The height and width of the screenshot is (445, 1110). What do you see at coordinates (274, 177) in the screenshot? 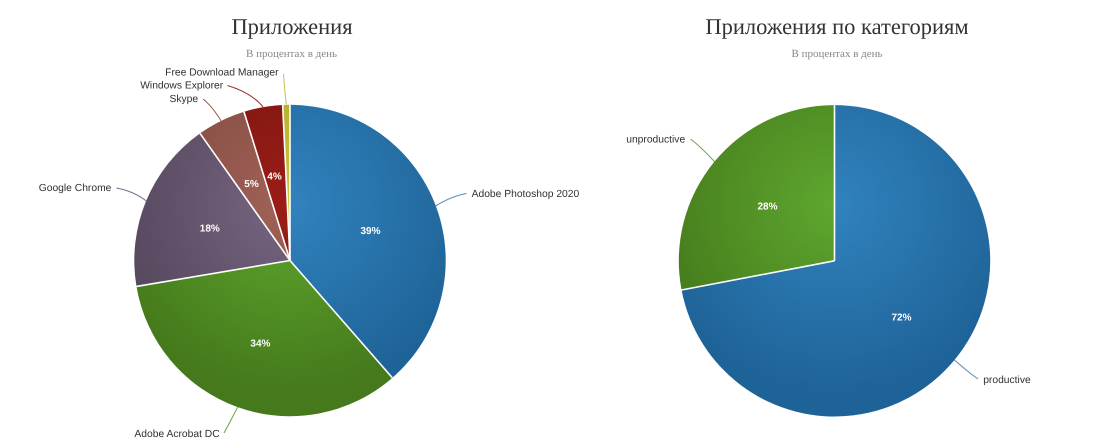
I see `svg-text: 4%` at bounding box center [274, 177].